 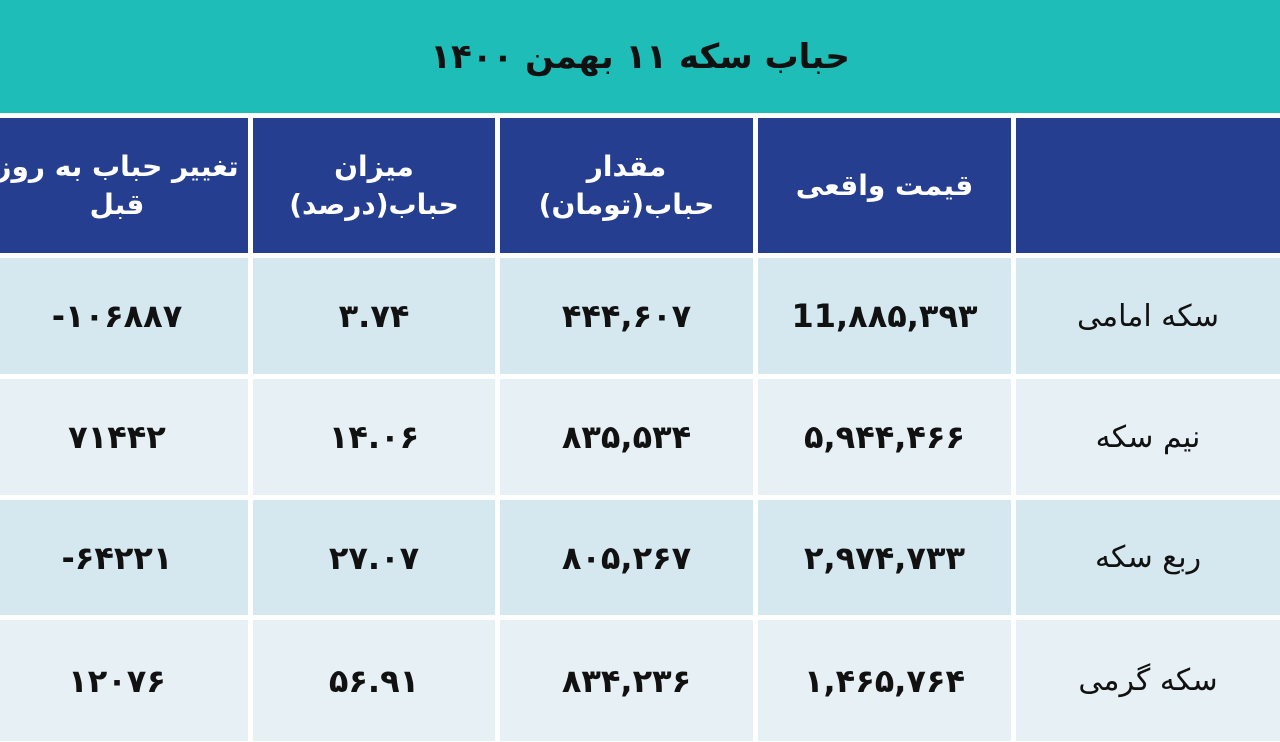 I want to click on table-cell: 11,۸۸۵,۳۹۳, so click(x=884, y=316).